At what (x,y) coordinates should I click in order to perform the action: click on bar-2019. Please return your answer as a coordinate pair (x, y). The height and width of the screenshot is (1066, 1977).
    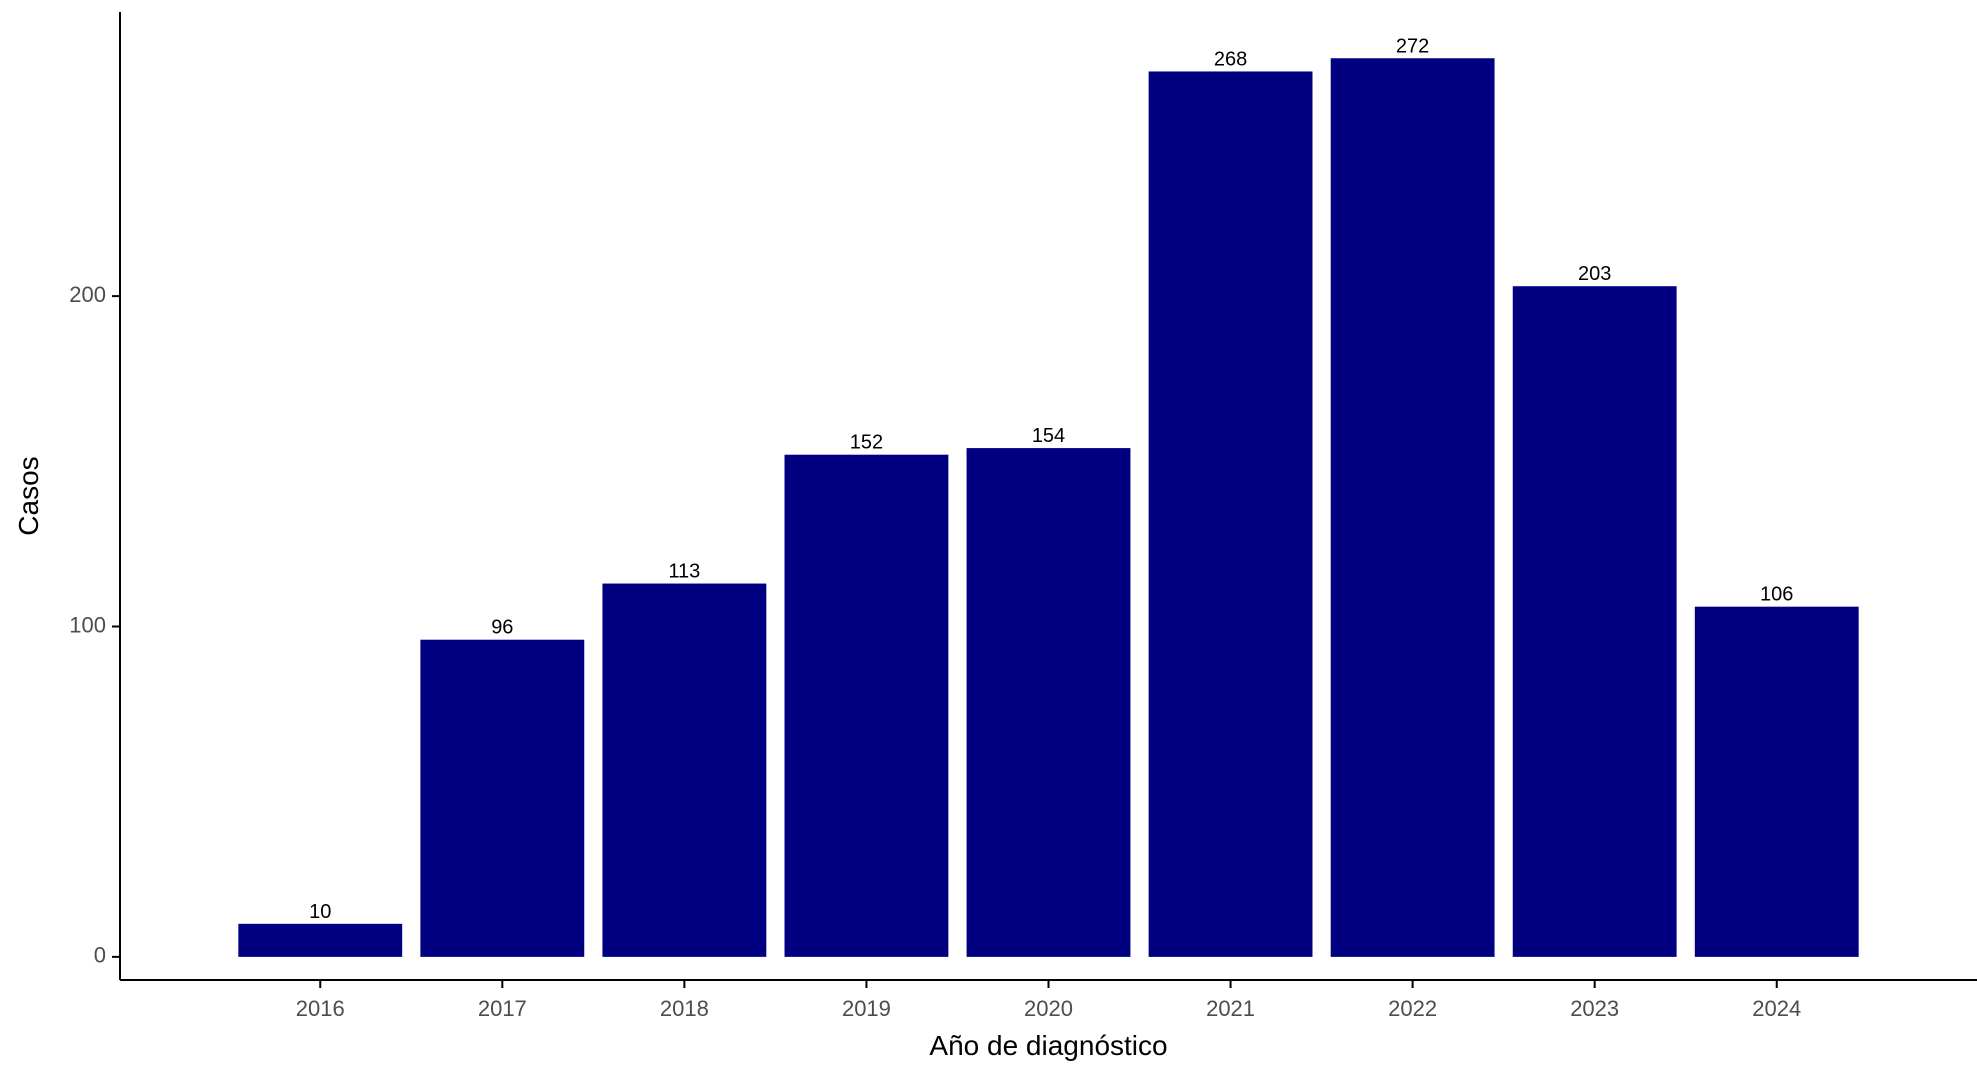
    Looking at the image, I should click on (866, 705).